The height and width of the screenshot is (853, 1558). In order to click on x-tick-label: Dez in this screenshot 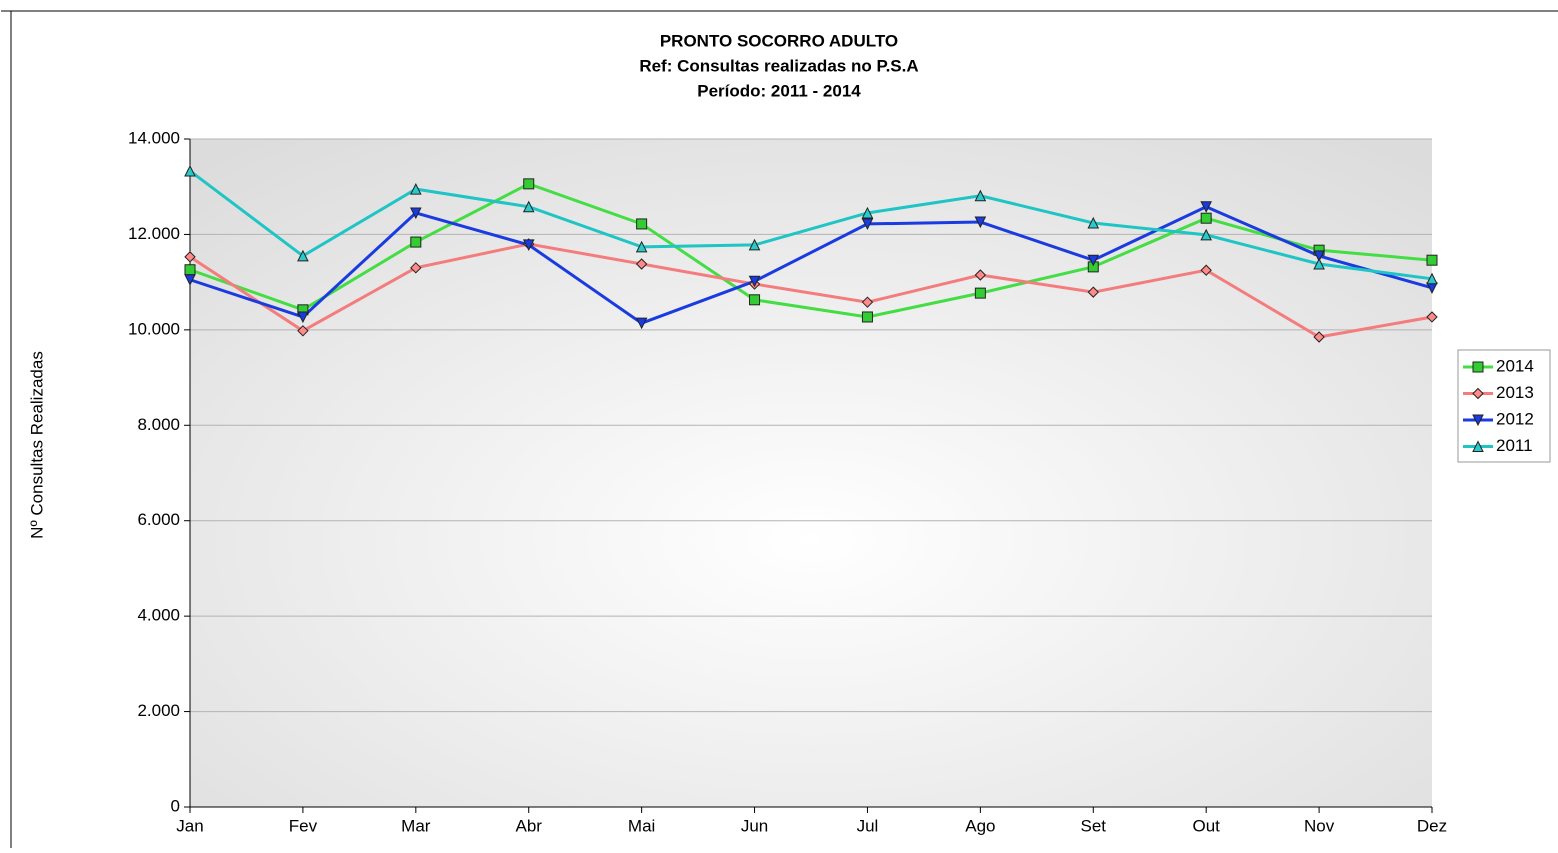, I will do `click(1432, 825)`.